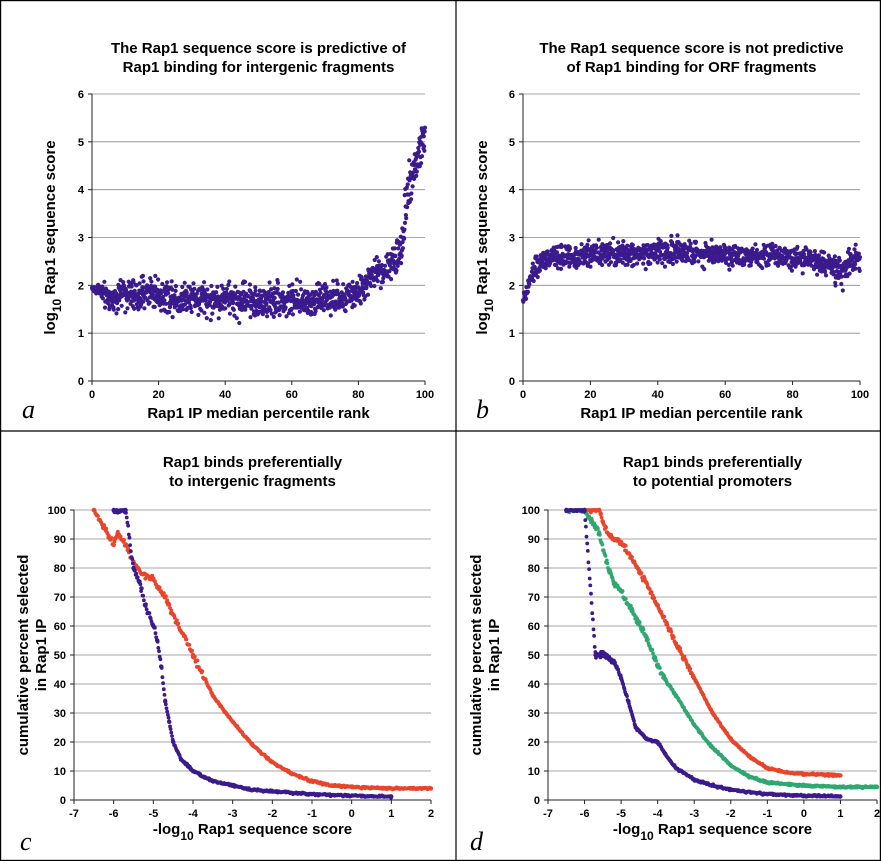  I want to click on x-tick-label: 0, so click(352, 814).